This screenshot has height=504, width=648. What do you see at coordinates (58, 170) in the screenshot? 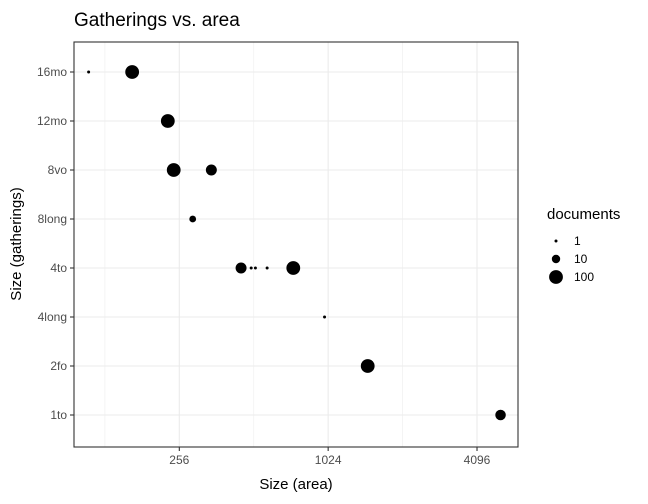
I see `y-tick-label: 8vo` at bounding box center [58, 170].